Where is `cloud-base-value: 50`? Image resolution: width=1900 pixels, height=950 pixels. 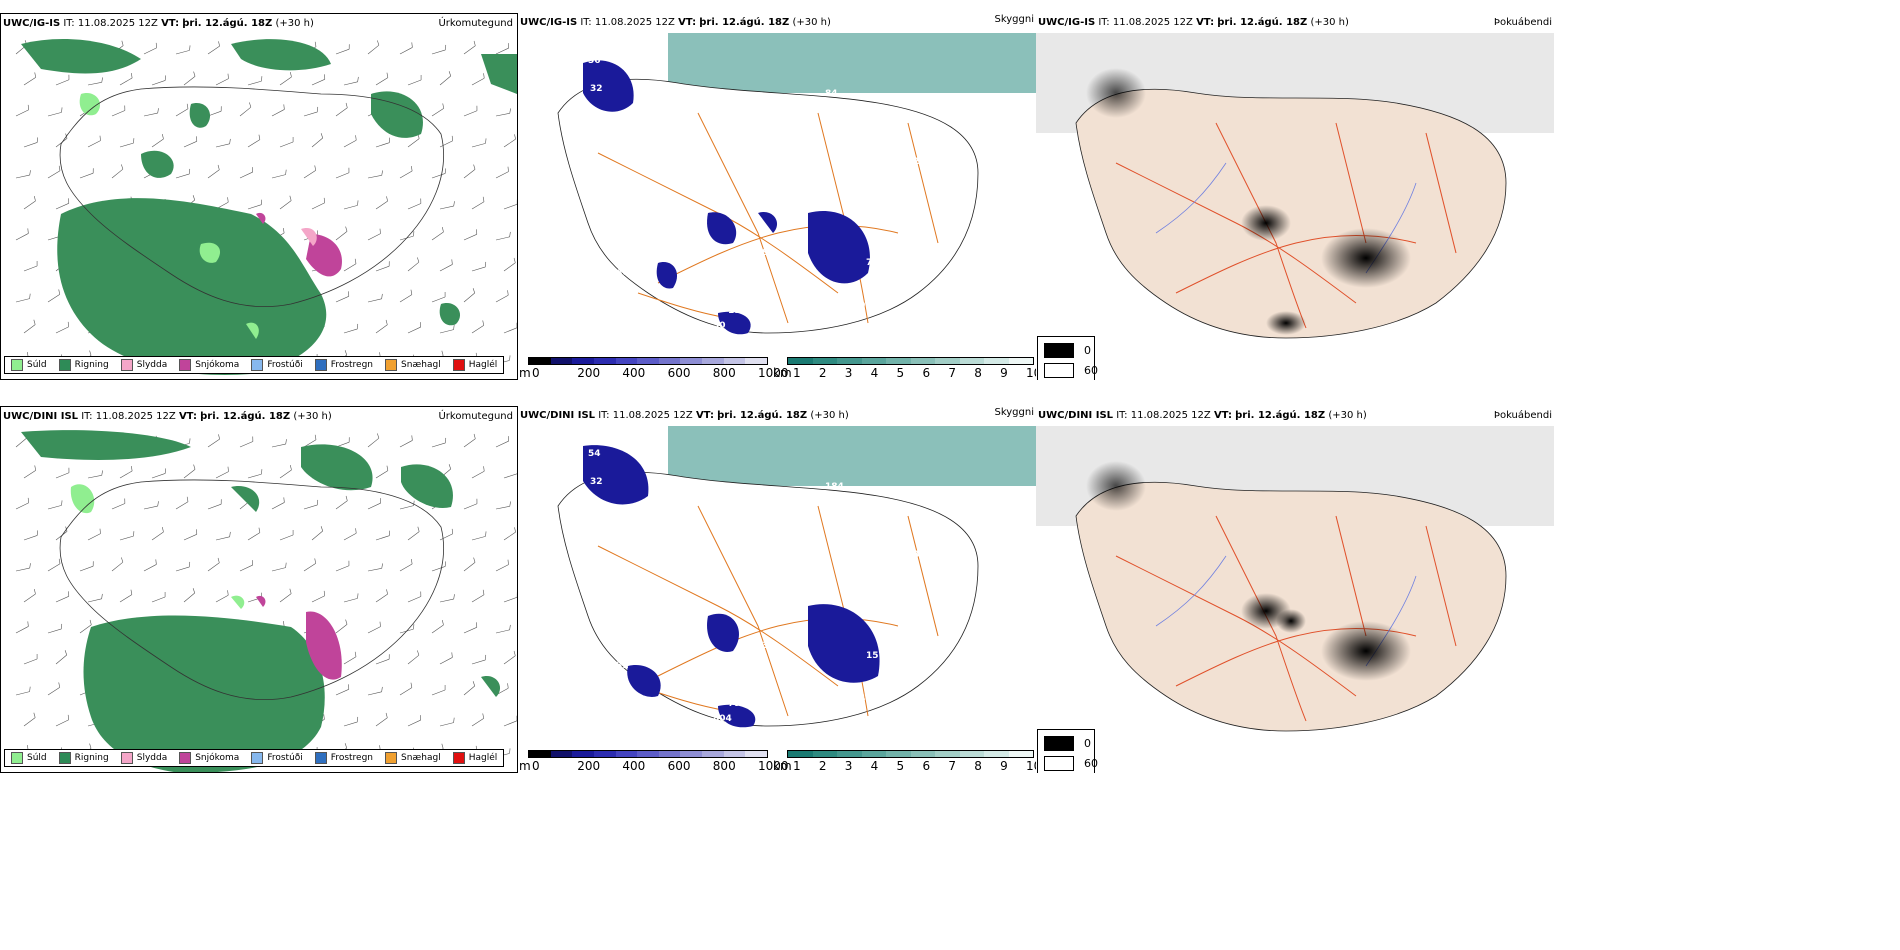
cloud-base-value: 50 is located at coordinates (844, 321).